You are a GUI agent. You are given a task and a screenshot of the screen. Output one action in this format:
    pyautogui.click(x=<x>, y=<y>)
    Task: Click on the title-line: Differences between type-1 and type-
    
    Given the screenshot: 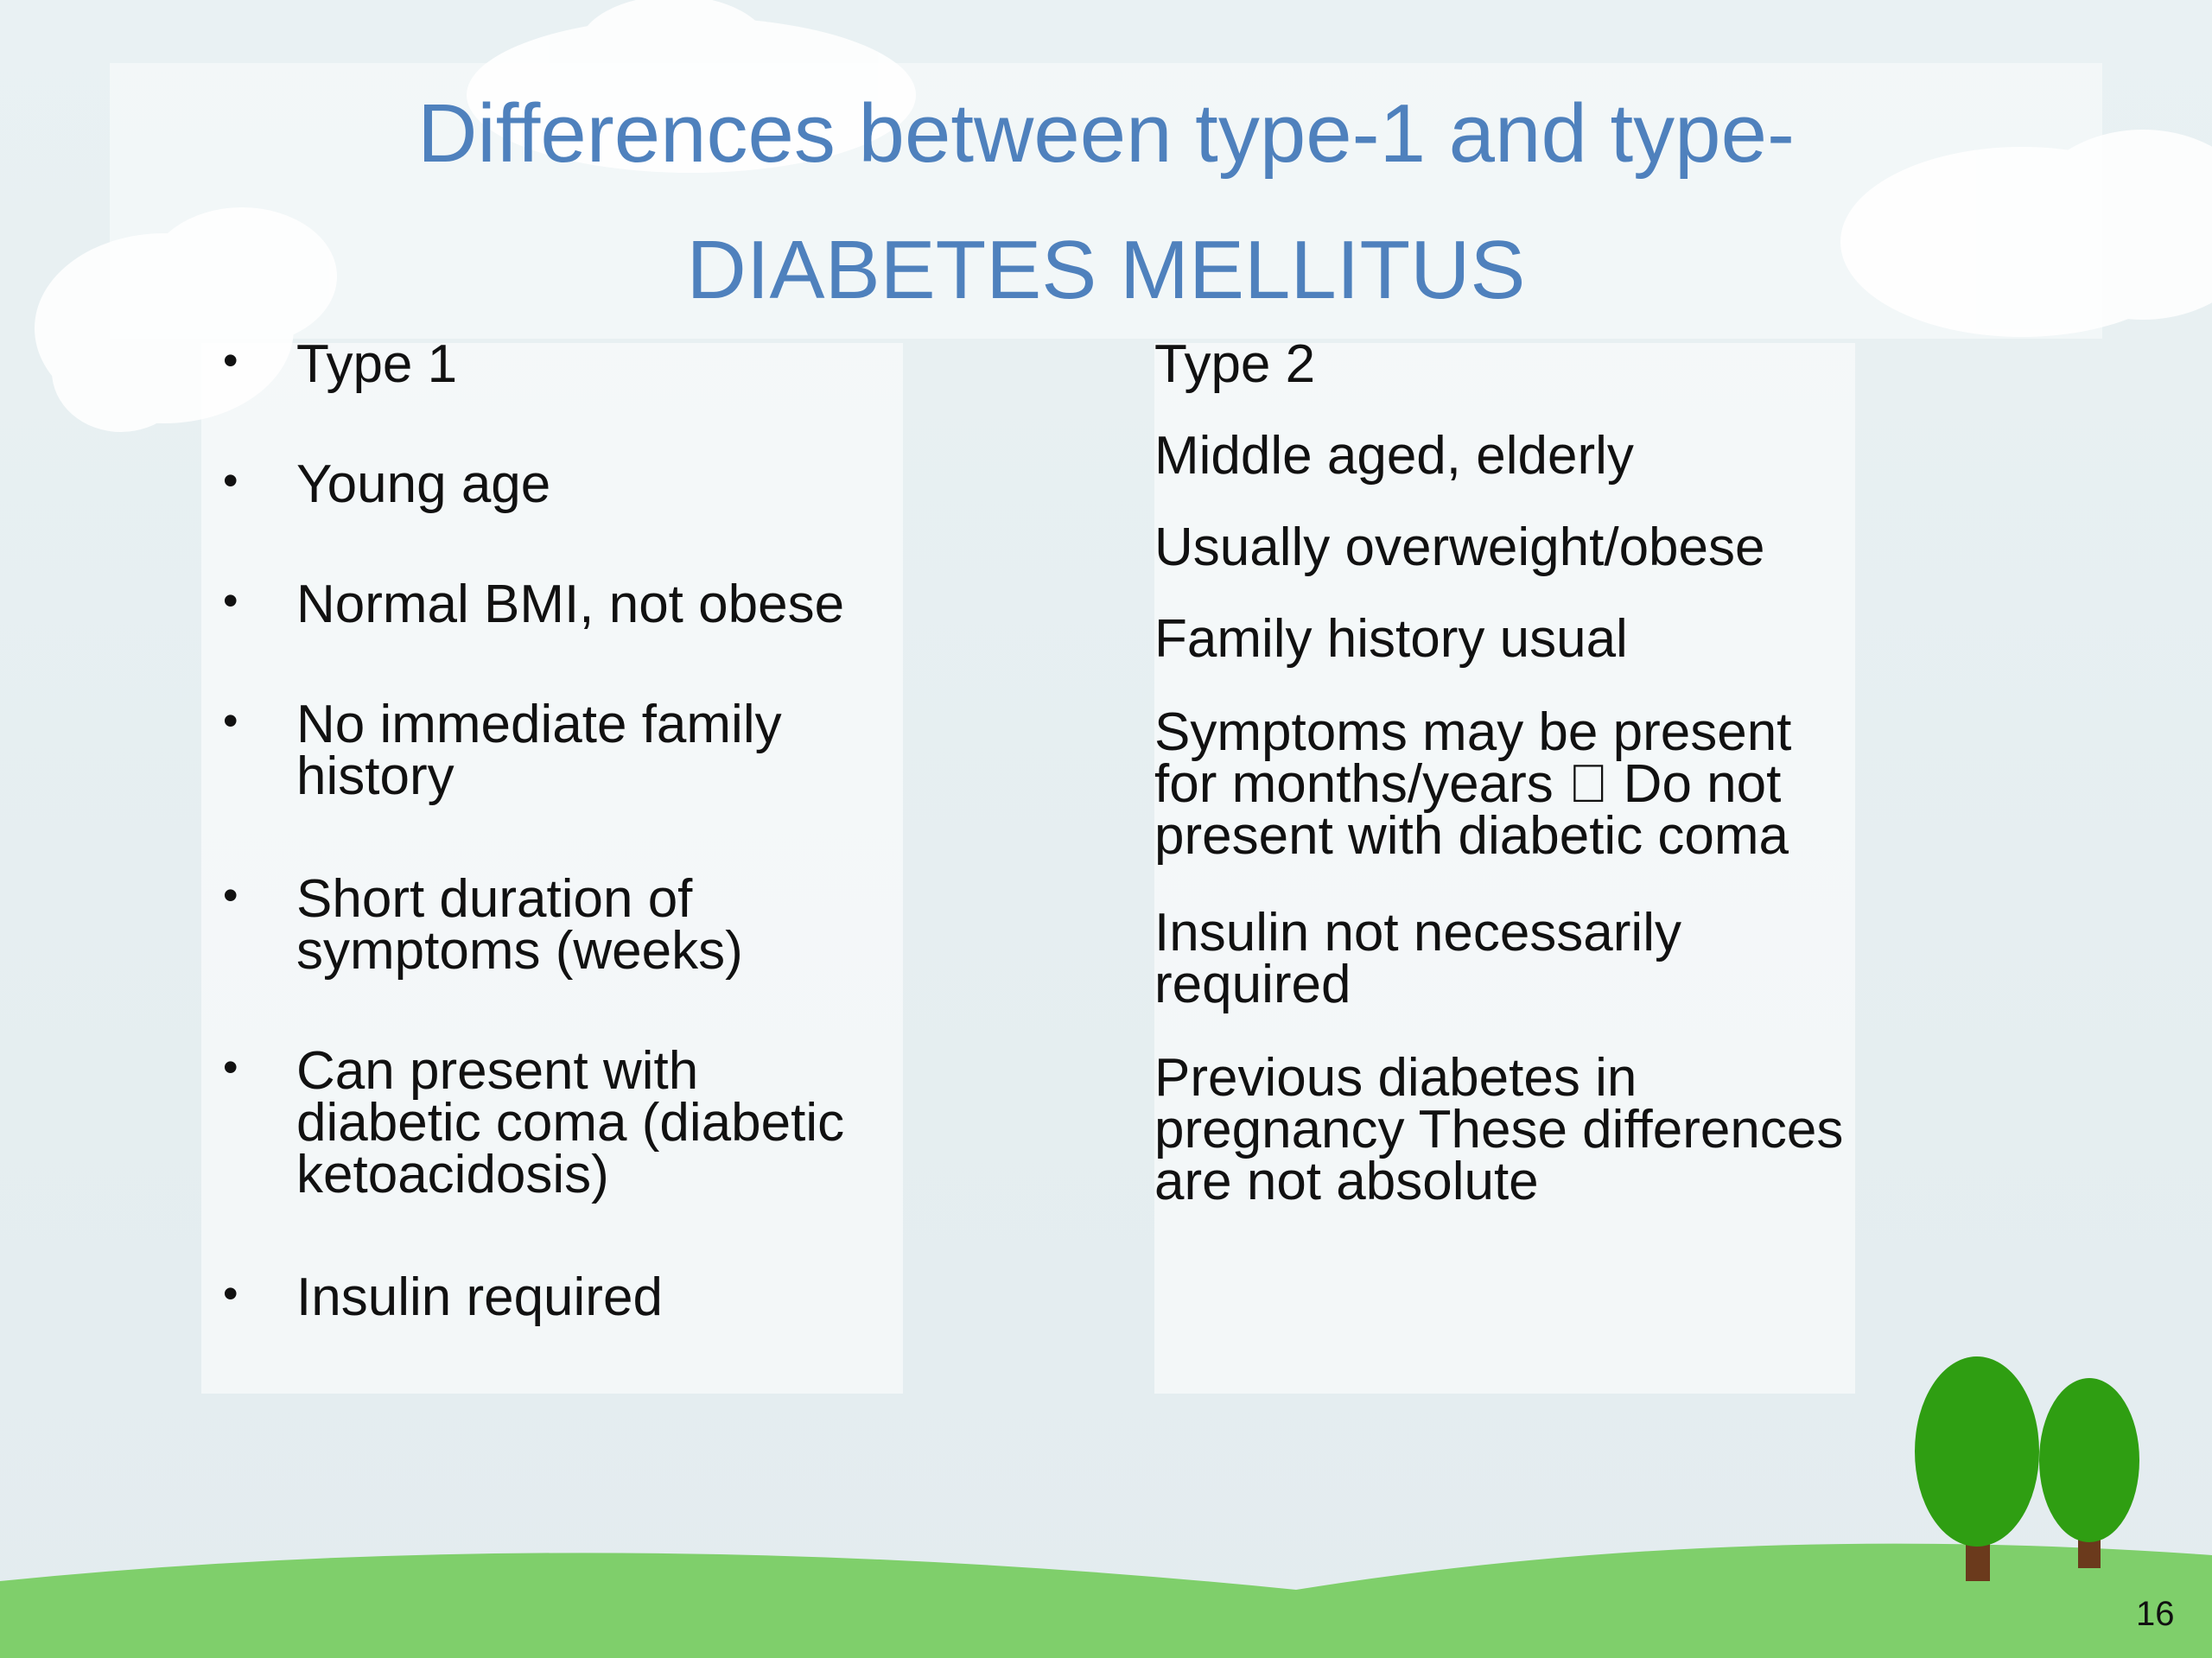 What is the action you would take?
    pyautogui.click(x=1106, y=133)
    